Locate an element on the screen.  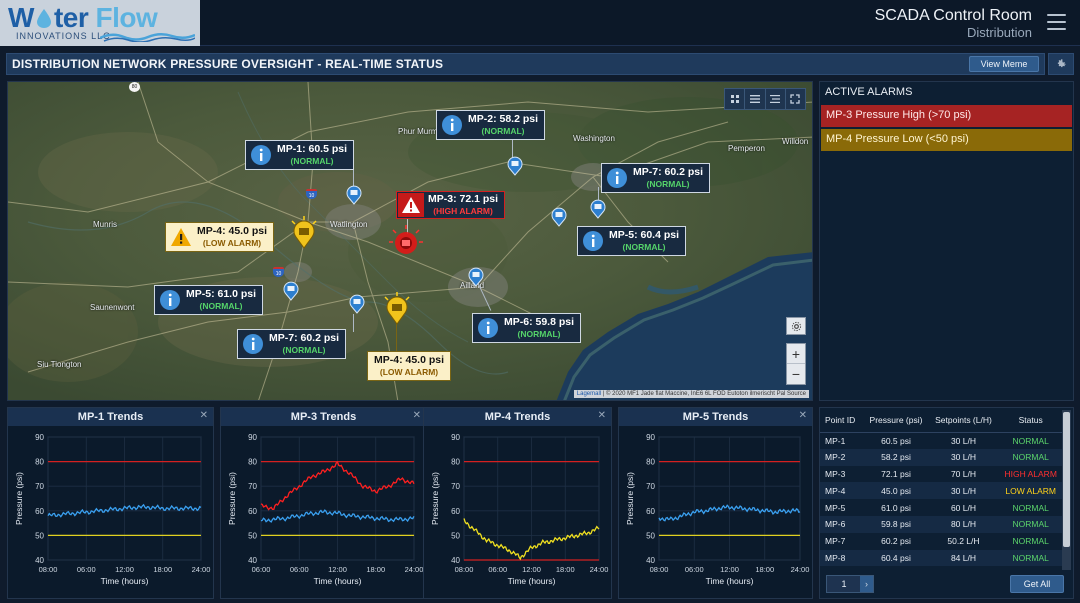
callout-mp-3: MP-3: 72.1 psi (HIGH ALARM) is located at coordinates (451, 205).